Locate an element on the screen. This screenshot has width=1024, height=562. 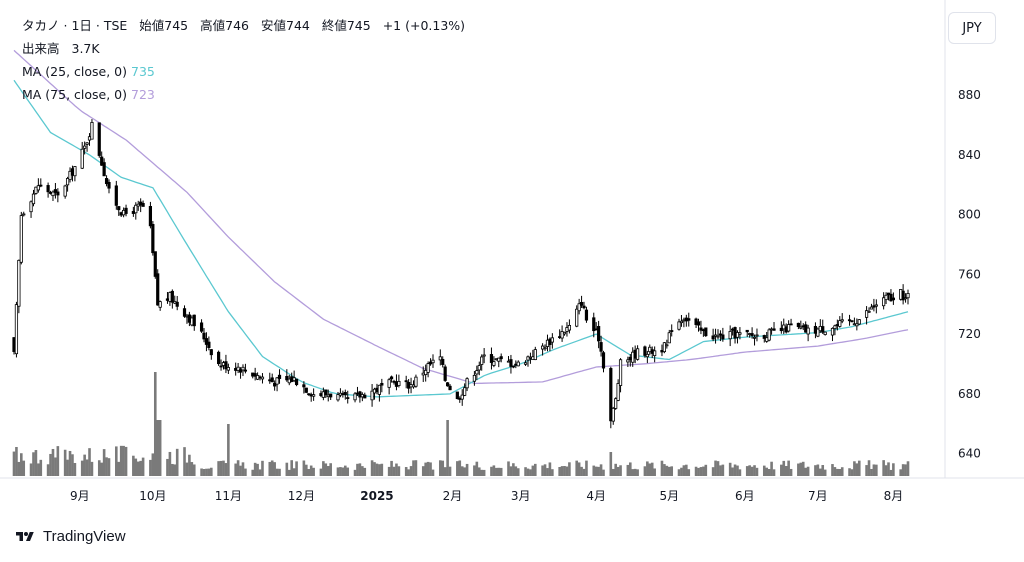
price-tick-label: 760 is located at coordinates (969, 274).